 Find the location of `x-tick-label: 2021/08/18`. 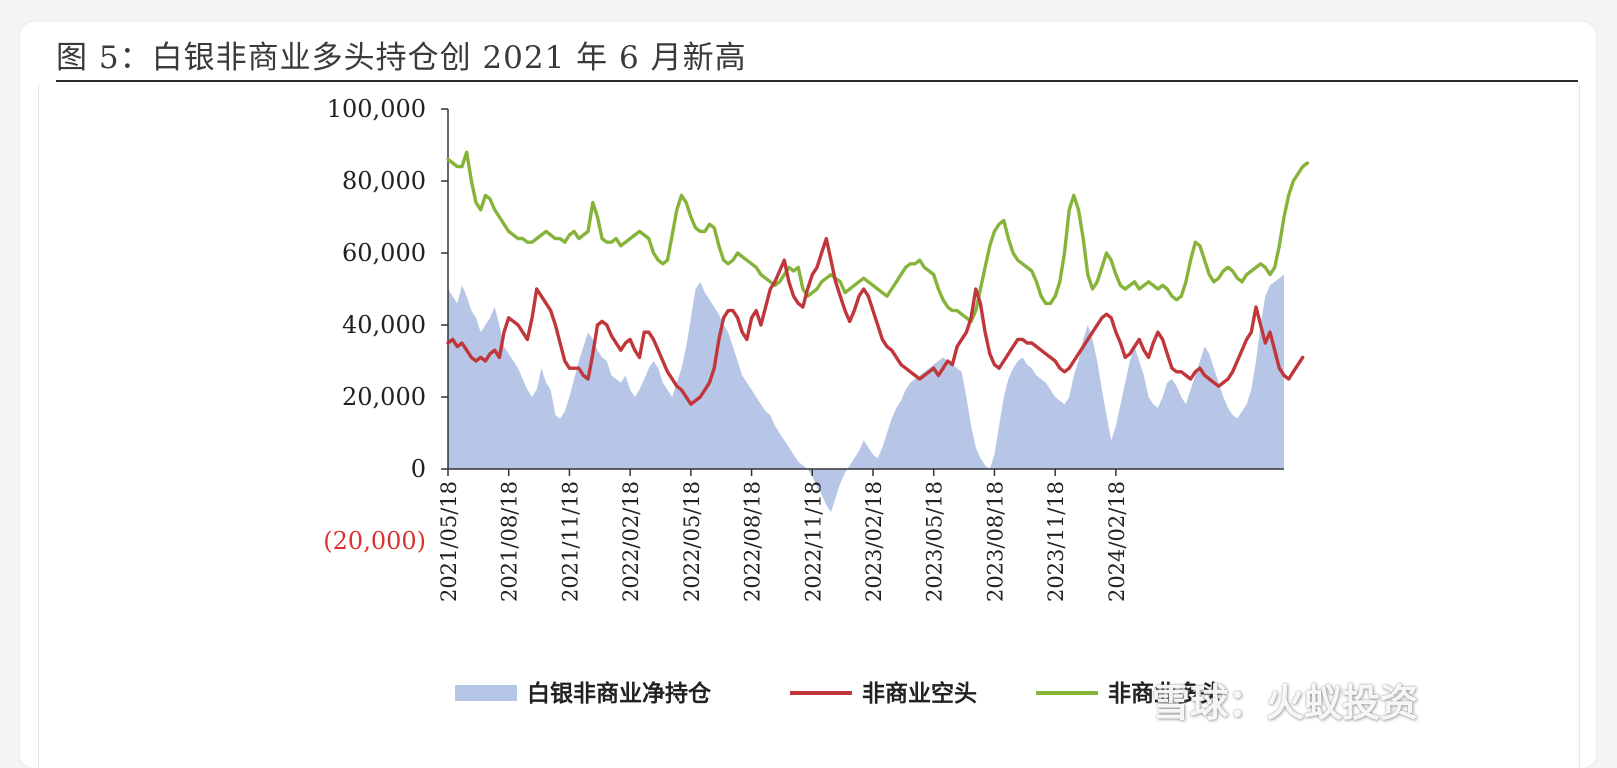

x-tick-label: 2021/08/18 is located at coordinates (510, 541).